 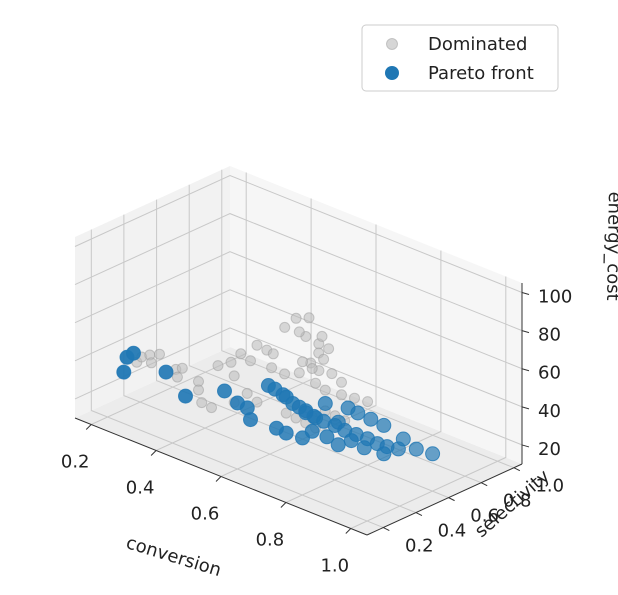 What do you see at coordinates (517, 501) in the screenshot?
I see `y-tick-label-3: 0.8` at bounding box center [517, 501].